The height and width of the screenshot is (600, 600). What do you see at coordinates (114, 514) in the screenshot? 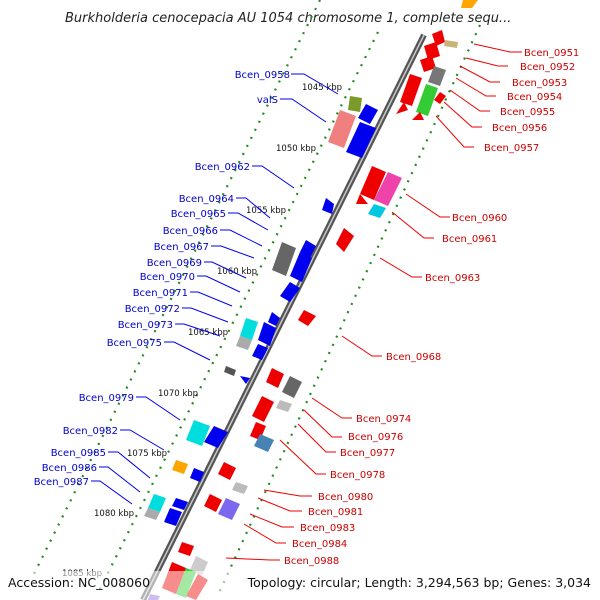
I see `scale-label: 1080 kbp` at bounding box center [114, 514].